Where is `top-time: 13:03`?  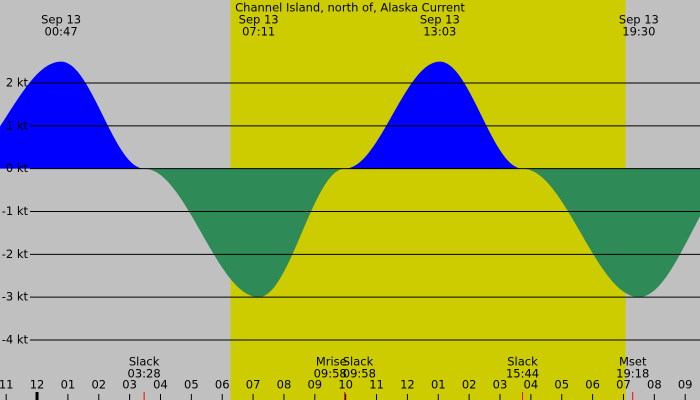 top-time: 13:03 is located at coordinates (439, 32).